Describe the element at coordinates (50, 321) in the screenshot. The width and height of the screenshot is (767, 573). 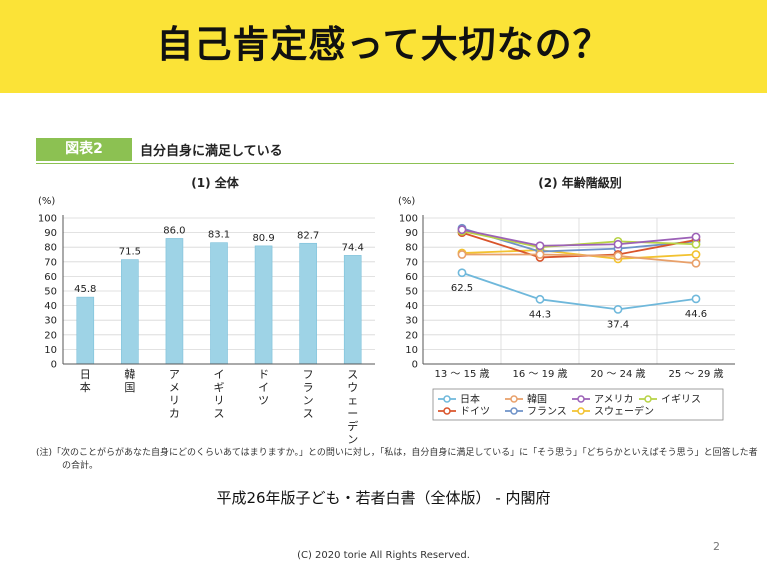
I see `bar-y-tick-label: 30` at that location.